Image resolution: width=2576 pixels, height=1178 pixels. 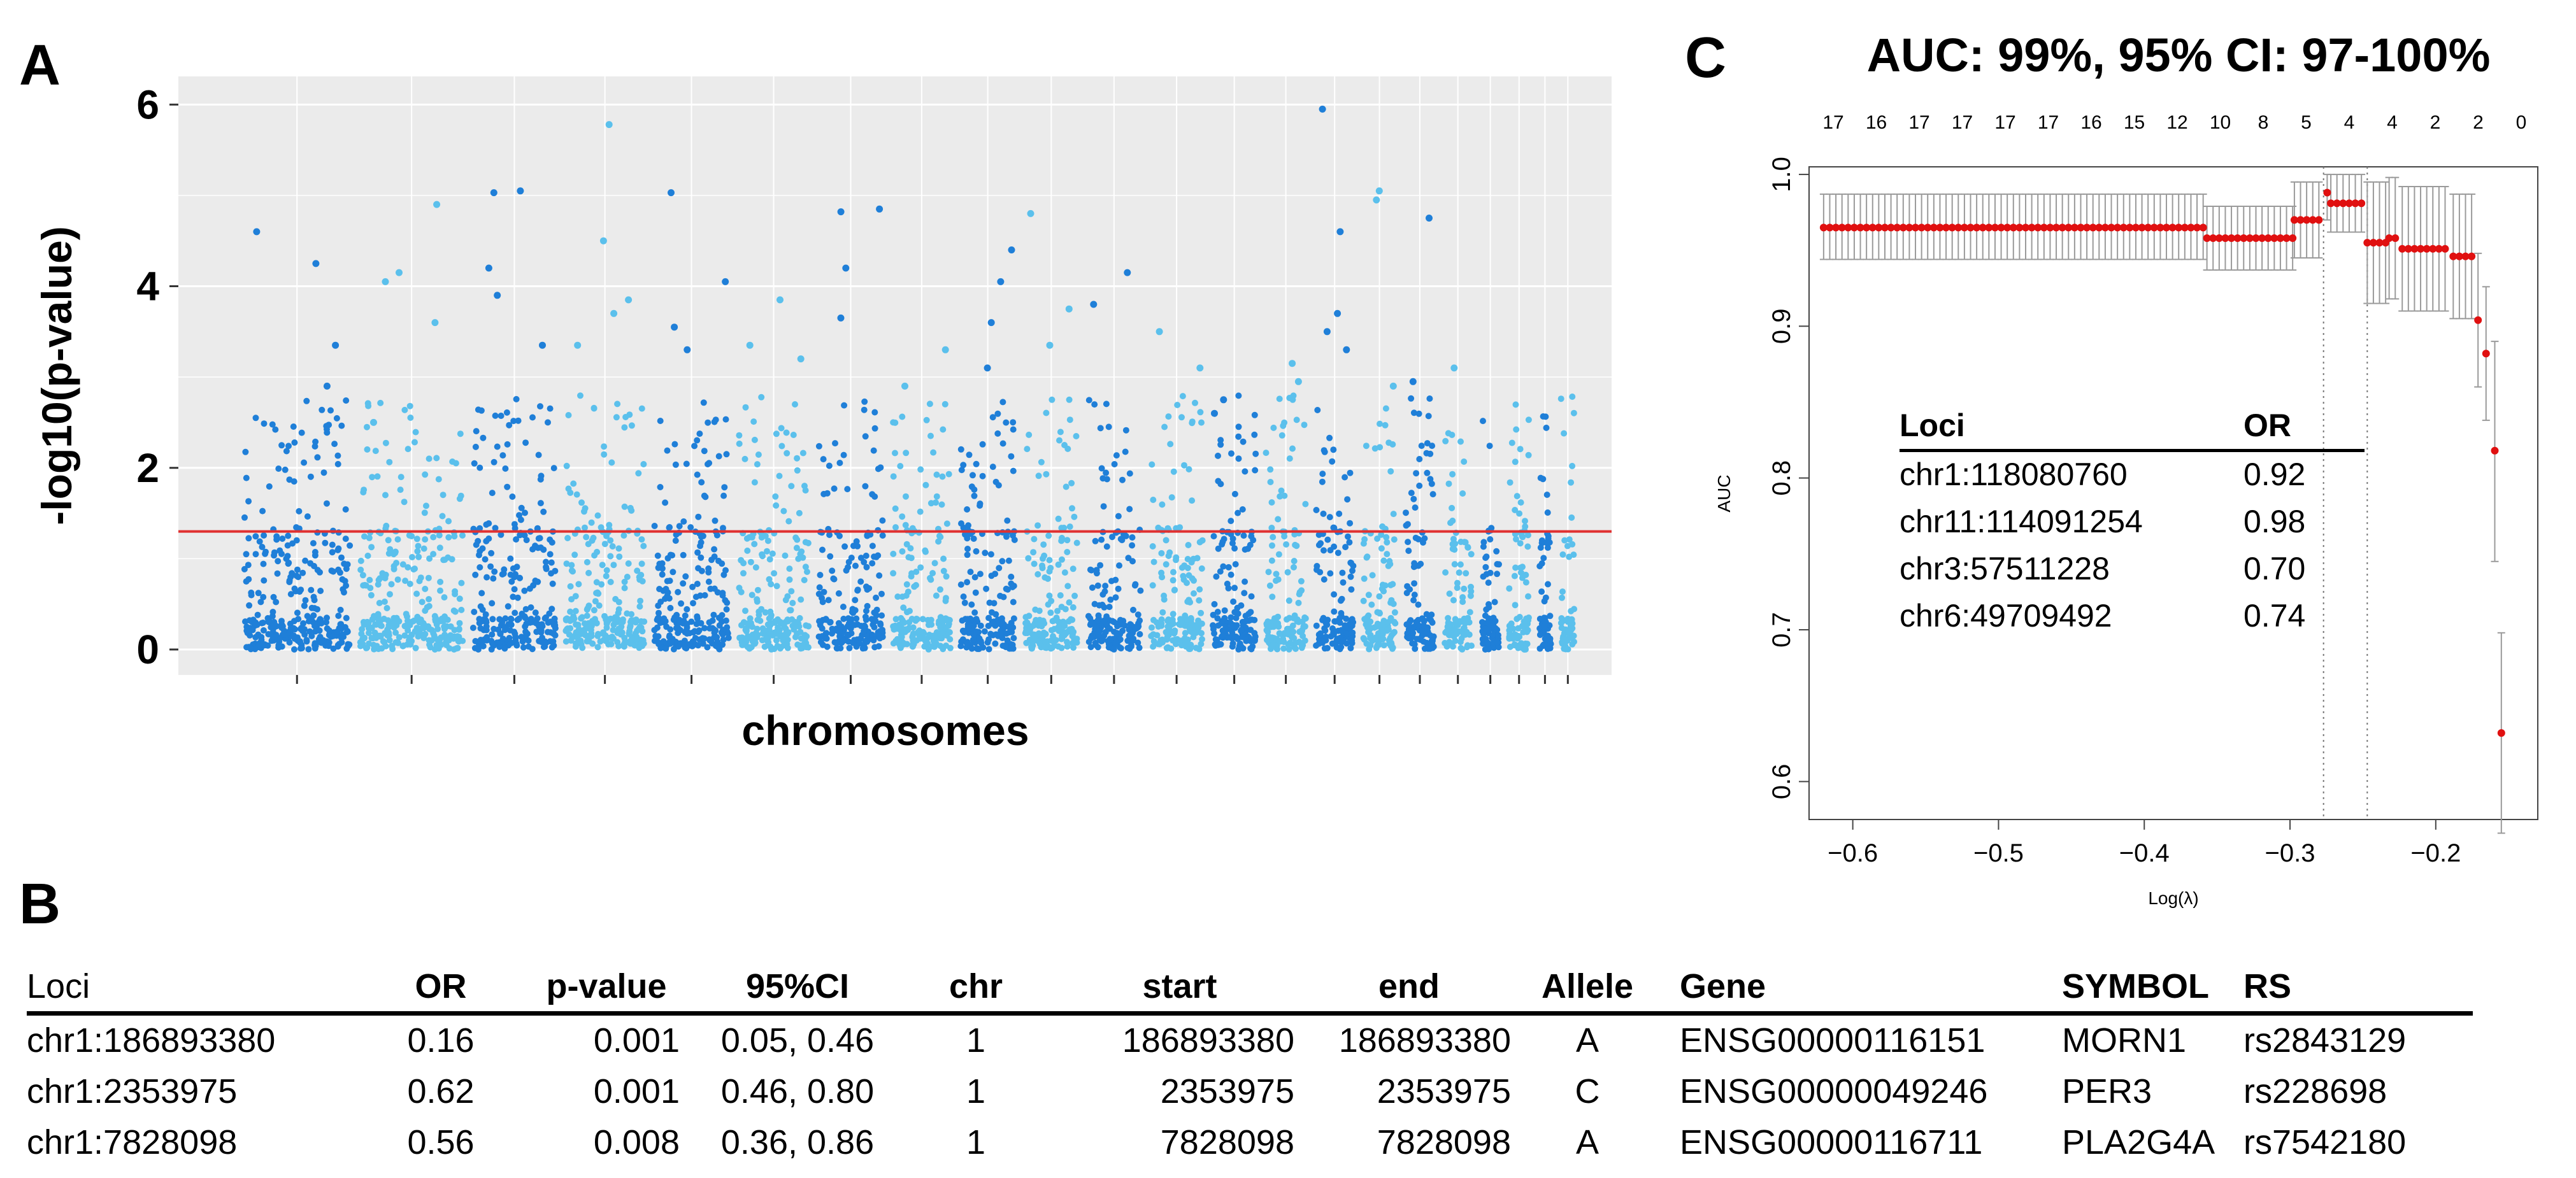 I want to click on rs-cell: rs228698, so click(x=2315, y=1091).